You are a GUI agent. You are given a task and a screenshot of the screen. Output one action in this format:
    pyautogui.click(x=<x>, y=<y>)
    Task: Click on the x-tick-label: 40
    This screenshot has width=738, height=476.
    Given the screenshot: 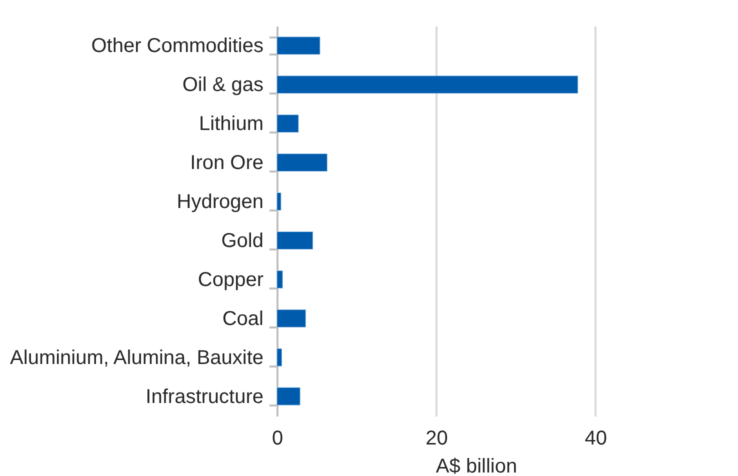 What is the action you would take?
    pyautogui.click(x=596, y=439)
    